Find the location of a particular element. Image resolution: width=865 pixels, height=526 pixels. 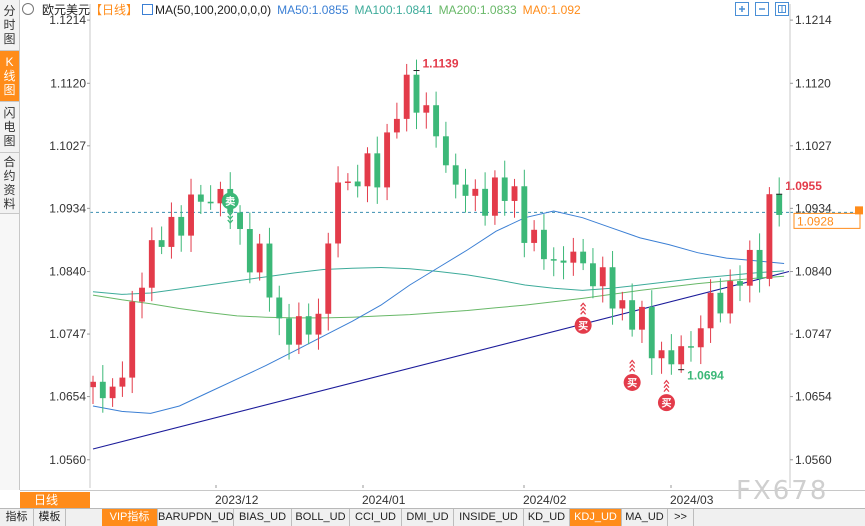

y-tick-label-right: 1.0840 is located at coordinates (813, 272).